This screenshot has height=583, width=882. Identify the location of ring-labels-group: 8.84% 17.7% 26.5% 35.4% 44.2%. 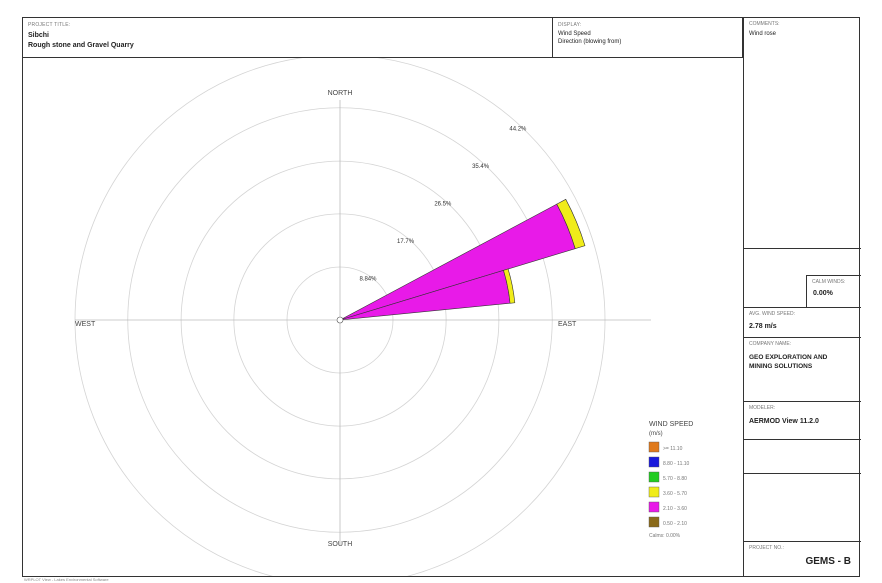
(443, 205).